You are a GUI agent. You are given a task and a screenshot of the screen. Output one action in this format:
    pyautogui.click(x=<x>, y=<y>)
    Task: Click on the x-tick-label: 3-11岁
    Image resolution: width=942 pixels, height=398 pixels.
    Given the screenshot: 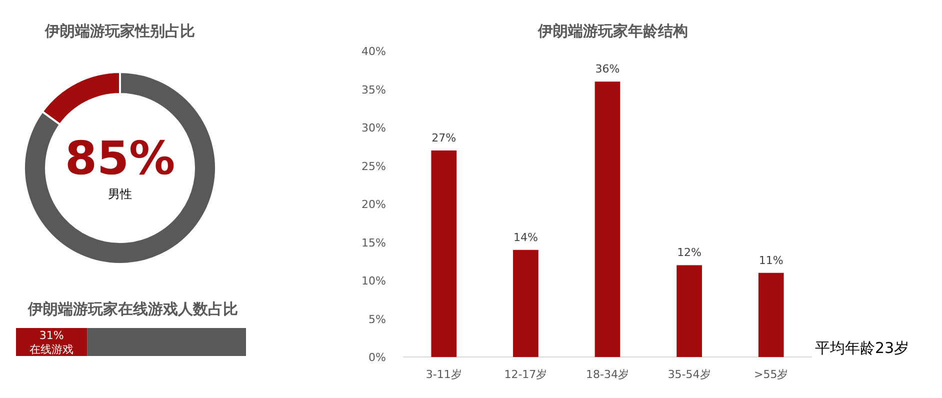 What is the action you would take?
    pyautogui.click(x=444, y=374)
    